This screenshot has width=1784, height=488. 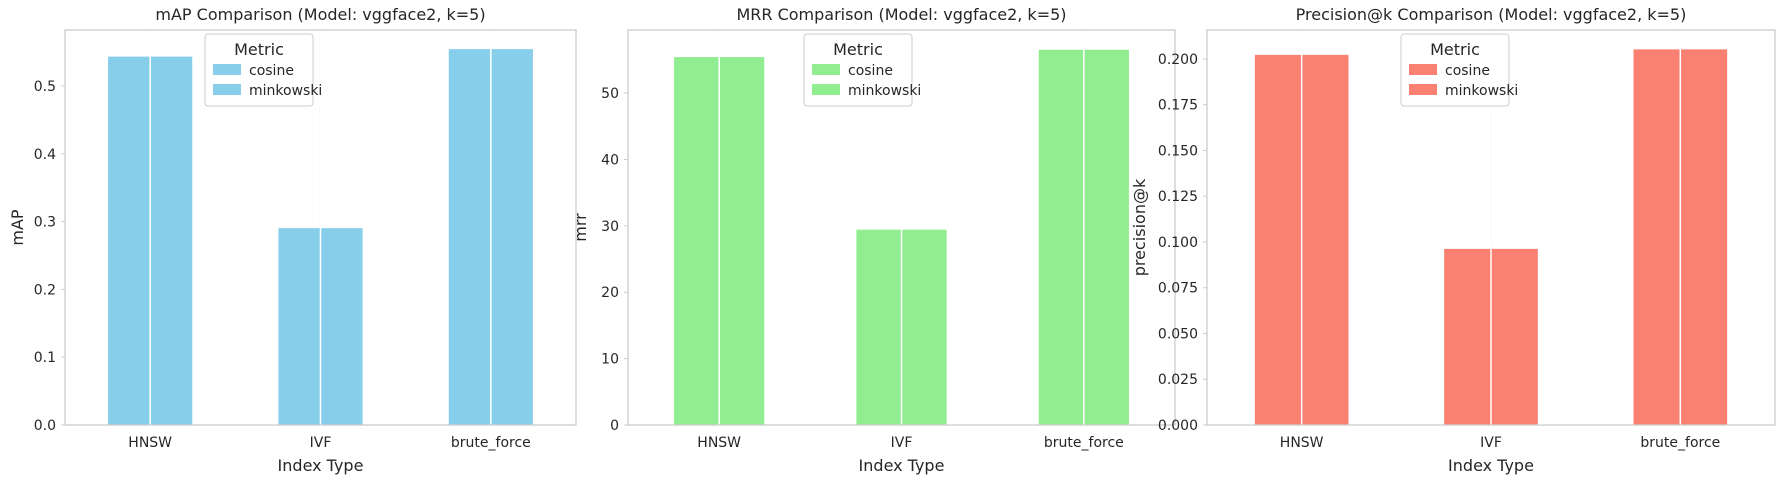 I want to click on chart-title: mAP Comparison (Model: vggface2, k=5), so click(x=320, y=14).